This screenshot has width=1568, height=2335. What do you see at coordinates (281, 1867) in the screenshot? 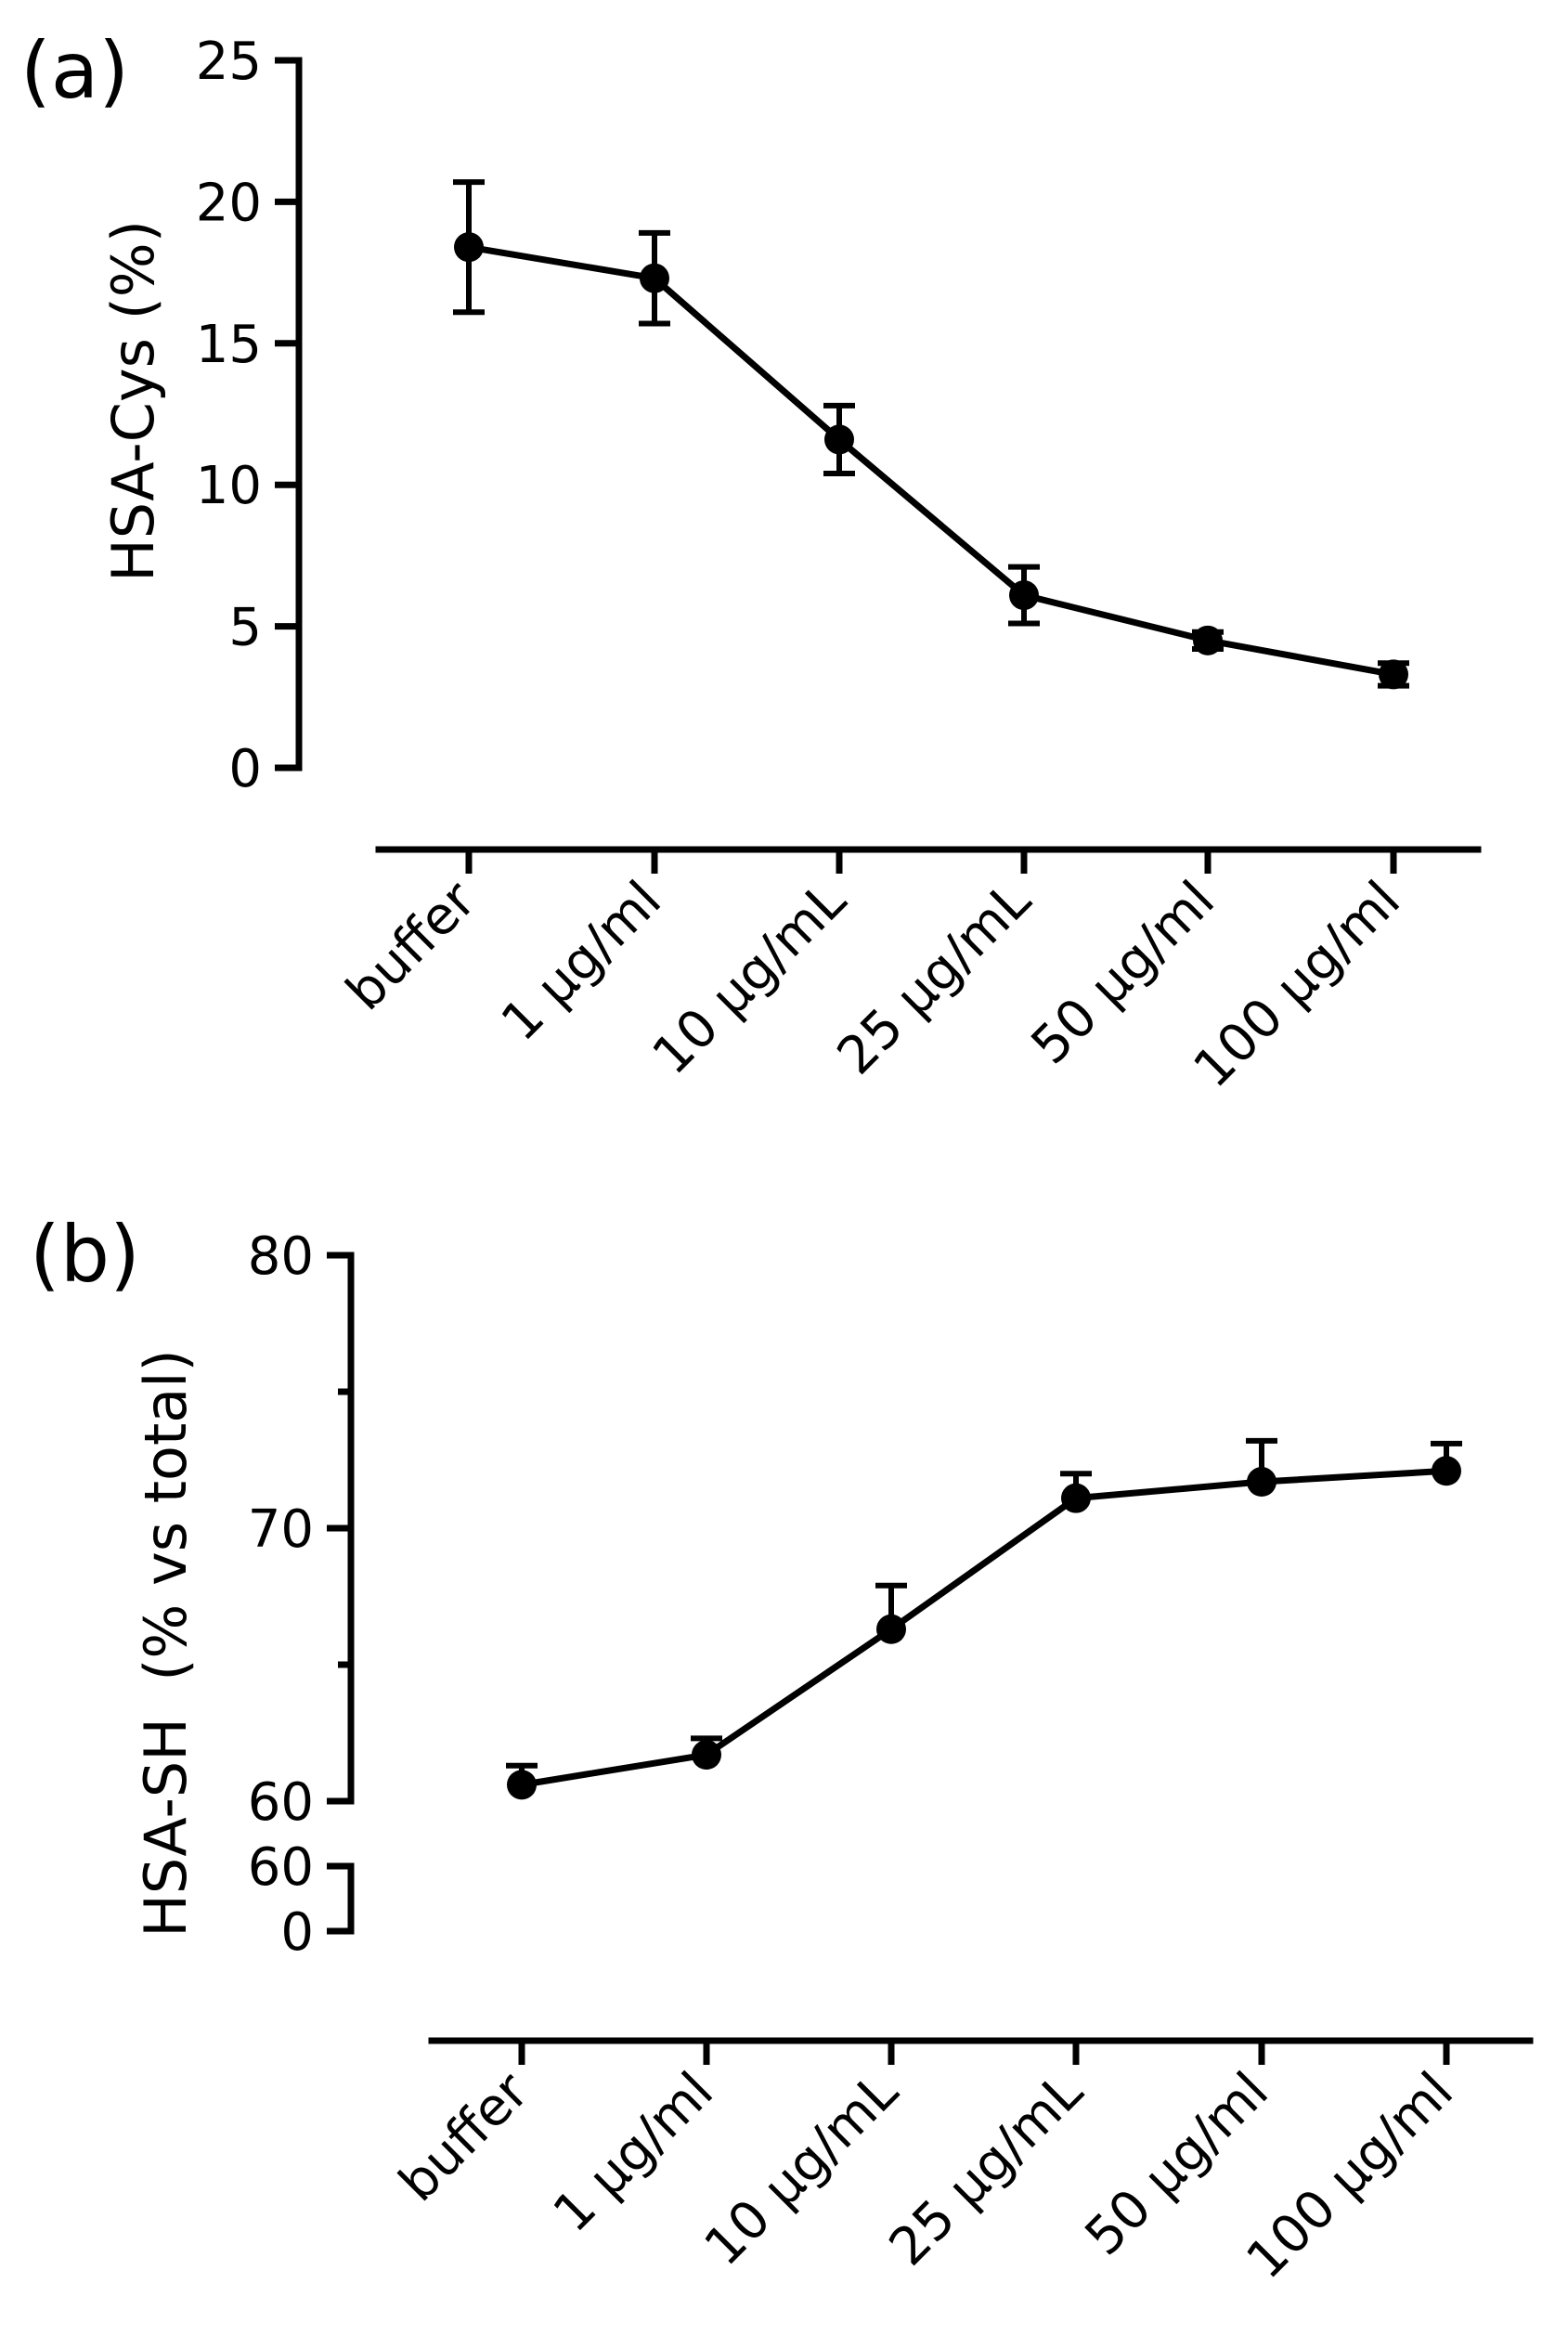
I see `y-break-tick-label: 60` at bounding box center [281, 1867].